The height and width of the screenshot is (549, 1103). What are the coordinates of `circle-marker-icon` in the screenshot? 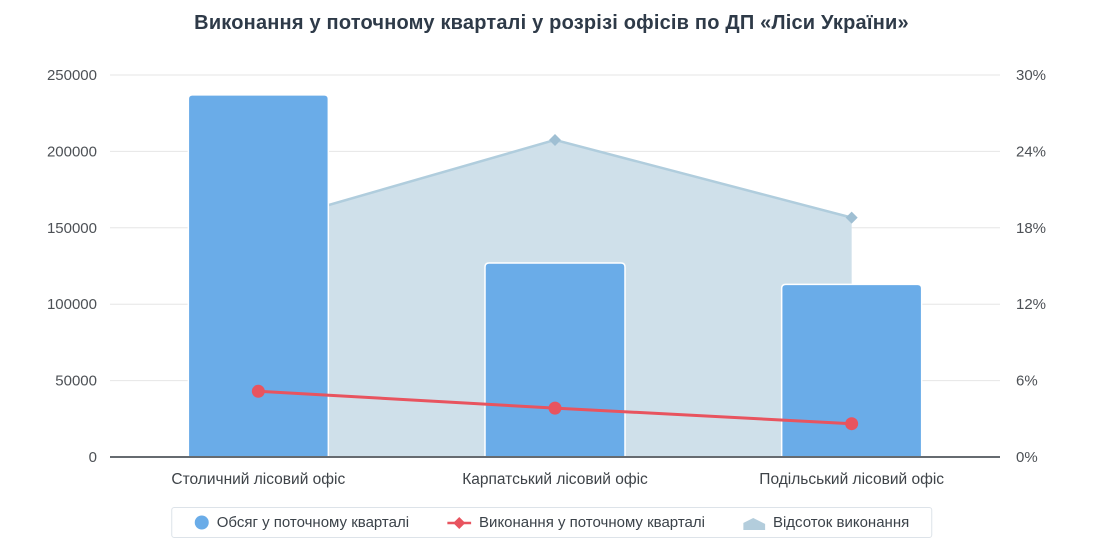 It's located at (201, 522).